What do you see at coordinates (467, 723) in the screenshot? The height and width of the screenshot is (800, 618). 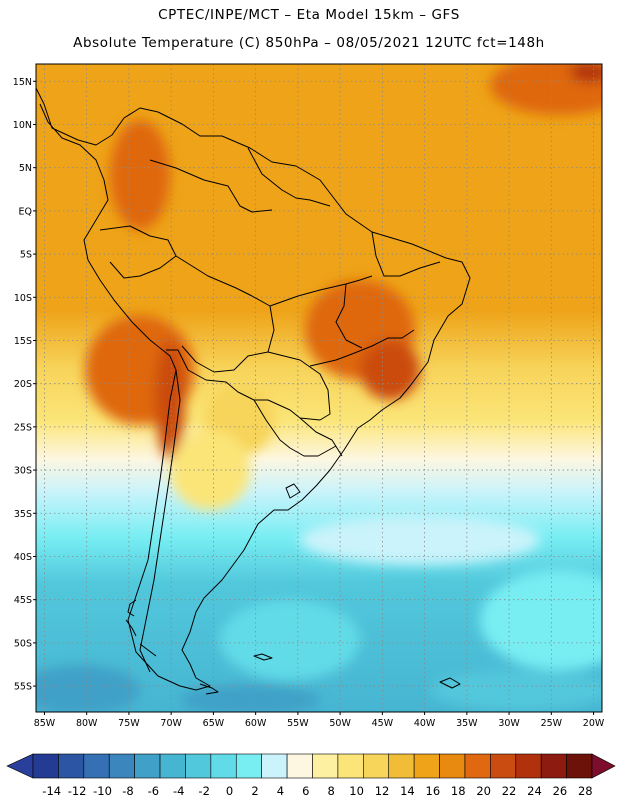 I see `lon-tick-label: 35W` at bounding box center [467, 723].